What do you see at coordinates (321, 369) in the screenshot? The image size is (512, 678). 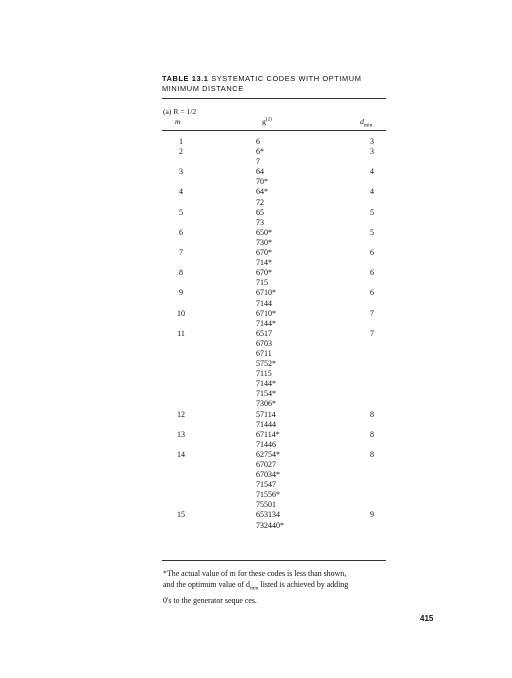 I see `cell-generator-list: 6517 6703 6711 5752* 7115 7144* 7154* 7306*` at bounding box center [321, 369].